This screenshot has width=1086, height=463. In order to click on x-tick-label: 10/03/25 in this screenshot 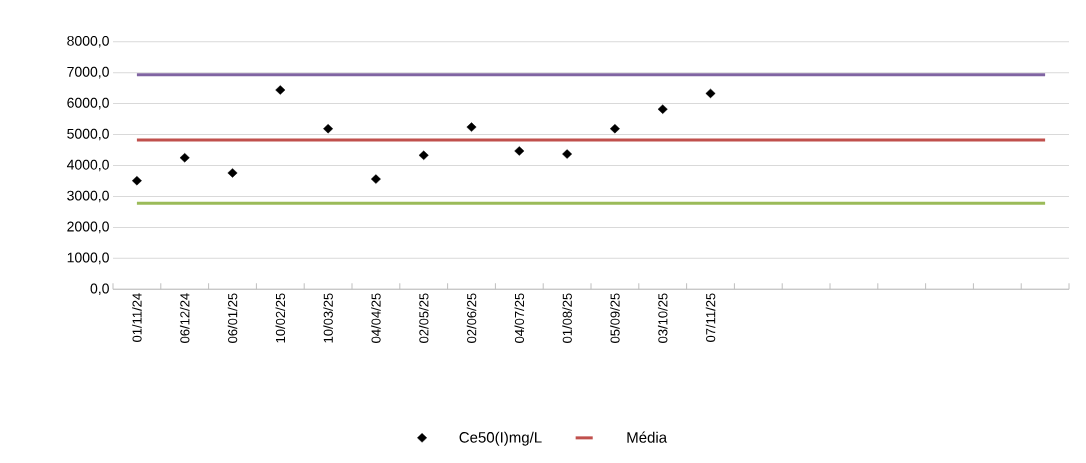, I will do `click(328, 318)`.